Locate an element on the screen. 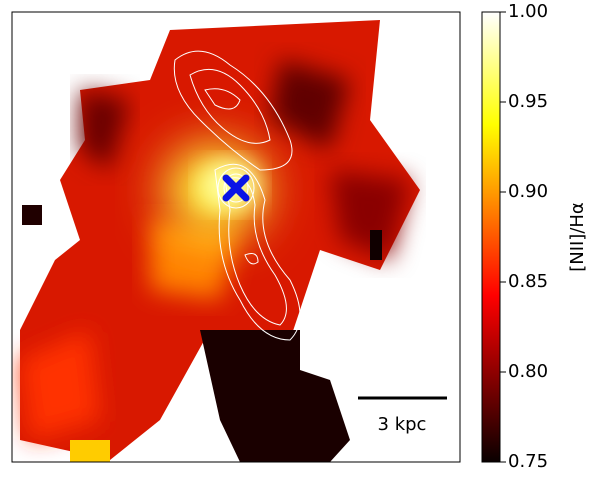  colorbar-label: [NII]/Hα is located at coordinates (577, 237).